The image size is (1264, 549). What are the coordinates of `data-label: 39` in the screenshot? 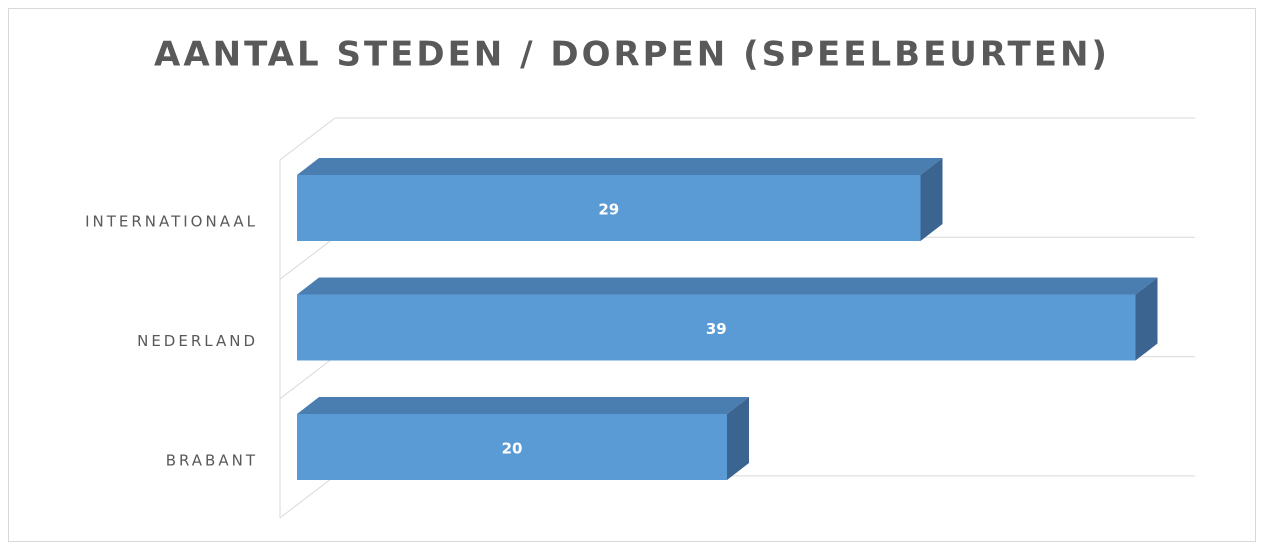 It's located at (716, 329).